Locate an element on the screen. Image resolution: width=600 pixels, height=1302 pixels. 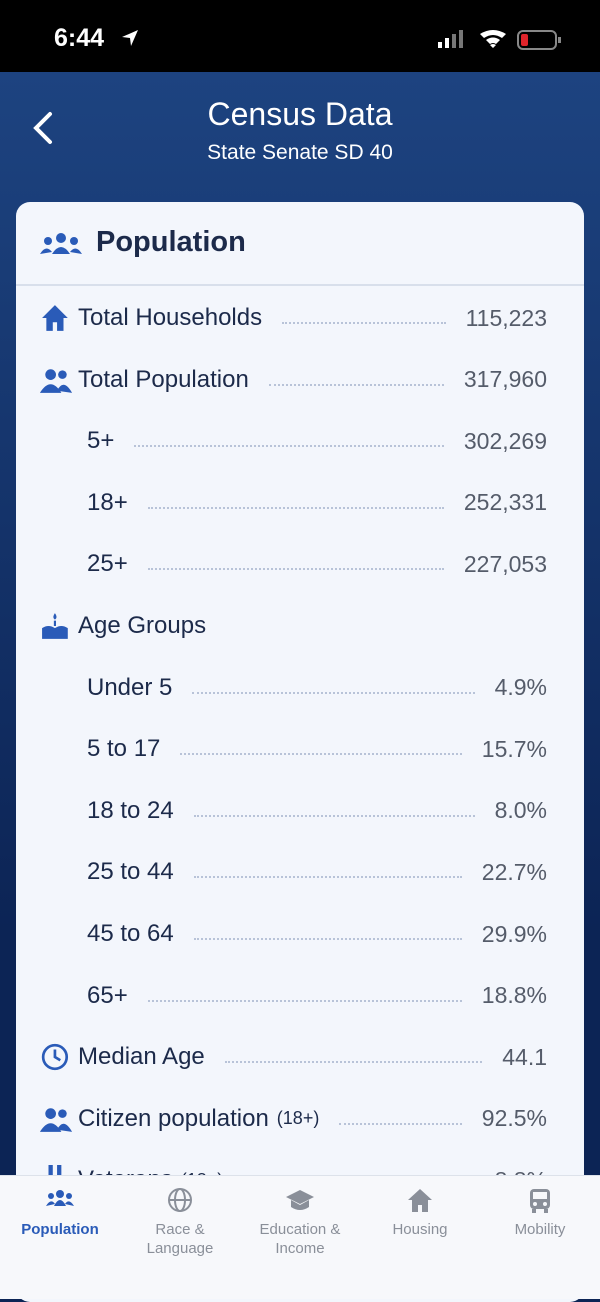
row-label: Total Households is located at coordinates (170, 317).